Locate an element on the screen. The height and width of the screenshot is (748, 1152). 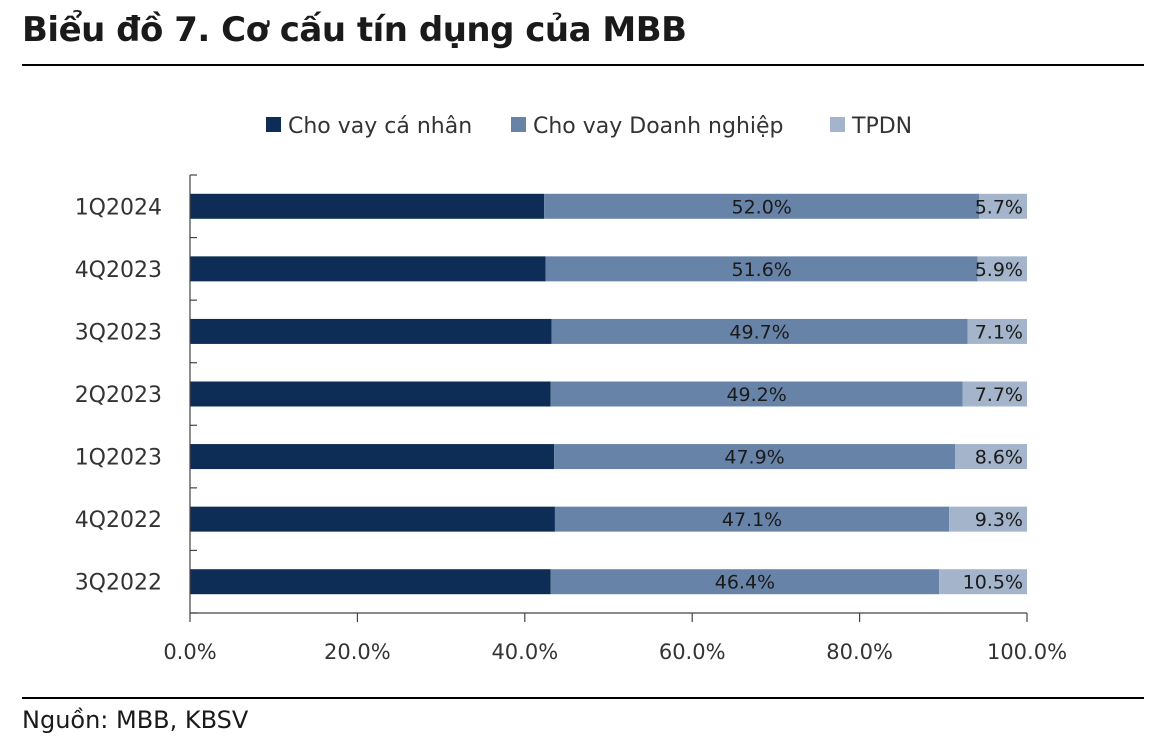
data-label: 49.7% is located at coordinates (759, 332).